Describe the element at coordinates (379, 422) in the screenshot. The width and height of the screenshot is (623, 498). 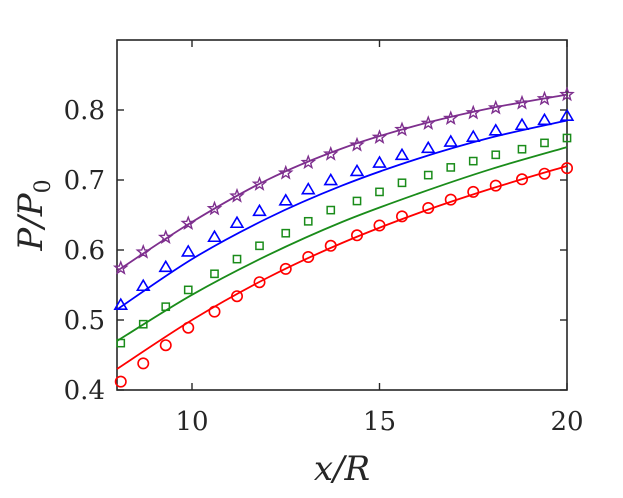
I see `x-tick-label: 15` at that location.